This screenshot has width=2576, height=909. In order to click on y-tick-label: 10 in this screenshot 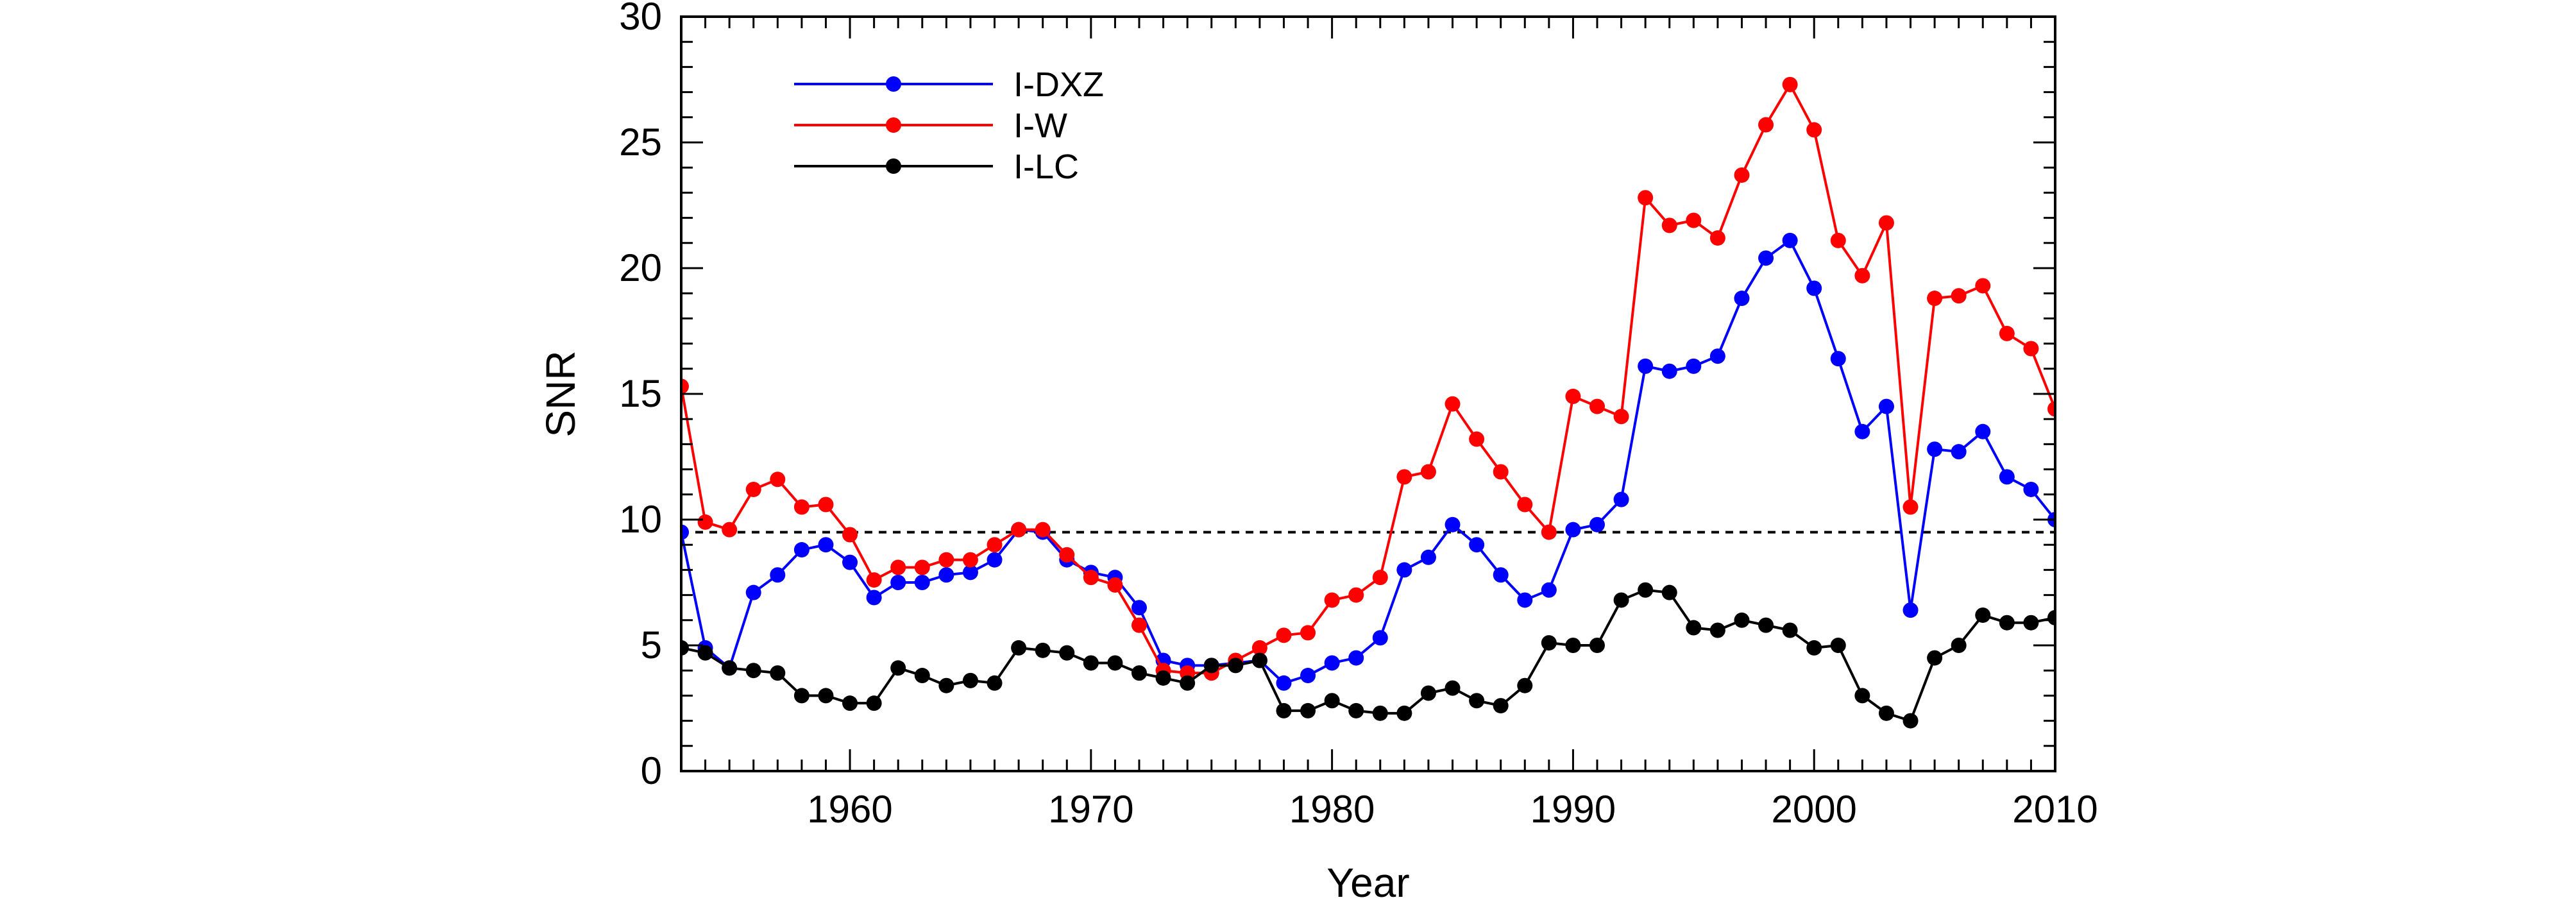, I will do `click(640, 519)`.